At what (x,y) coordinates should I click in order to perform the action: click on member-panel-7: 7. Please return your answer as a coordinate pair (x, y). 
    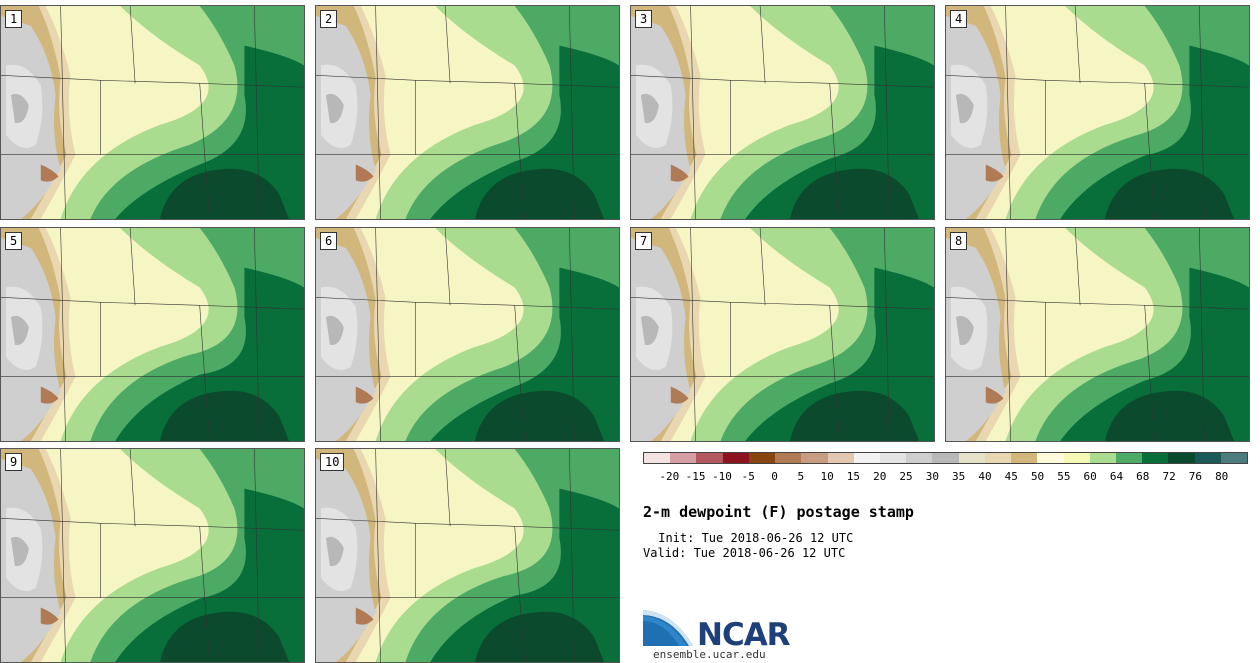
    Looking at the image, I should click on (782, 334).